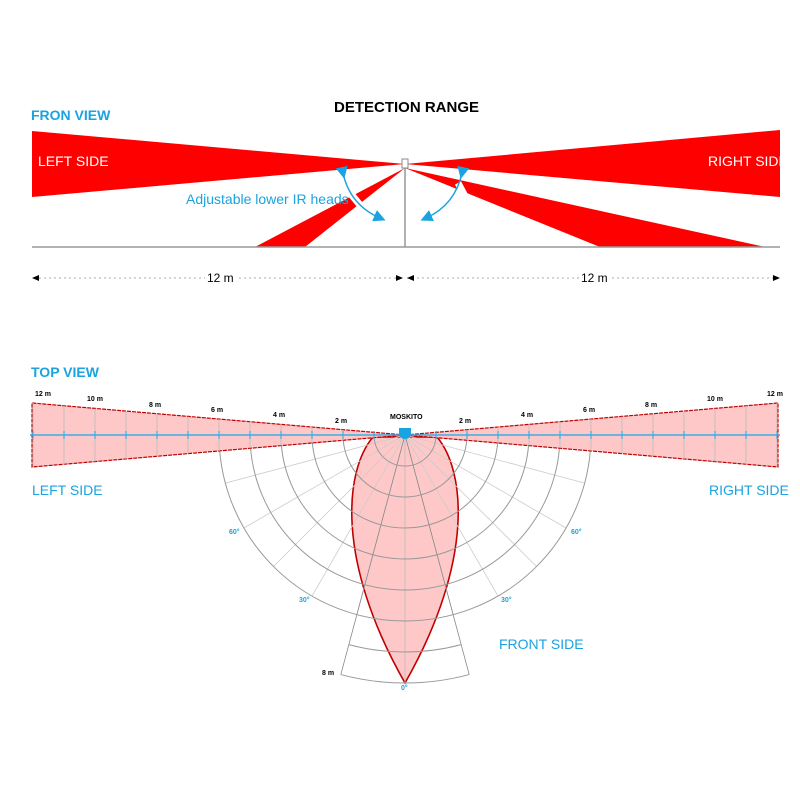 This screenshot has height=800, width=800. Describe the element at coordinates (218, 164) in the screenshot. I see `left-upper-beam` at that location.